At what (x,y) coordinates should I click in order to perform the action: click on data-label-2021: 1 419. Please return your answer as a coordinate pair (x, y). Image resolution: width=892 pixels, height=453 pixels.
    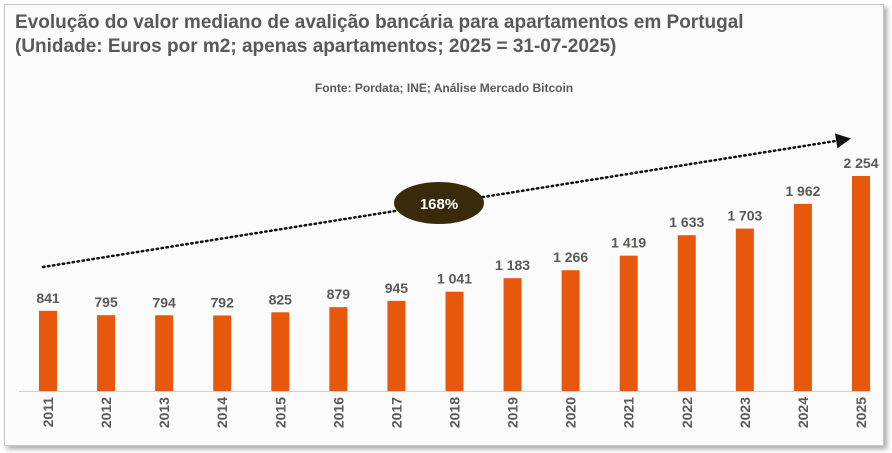
    Looking at the image, I should click on (628, 243).